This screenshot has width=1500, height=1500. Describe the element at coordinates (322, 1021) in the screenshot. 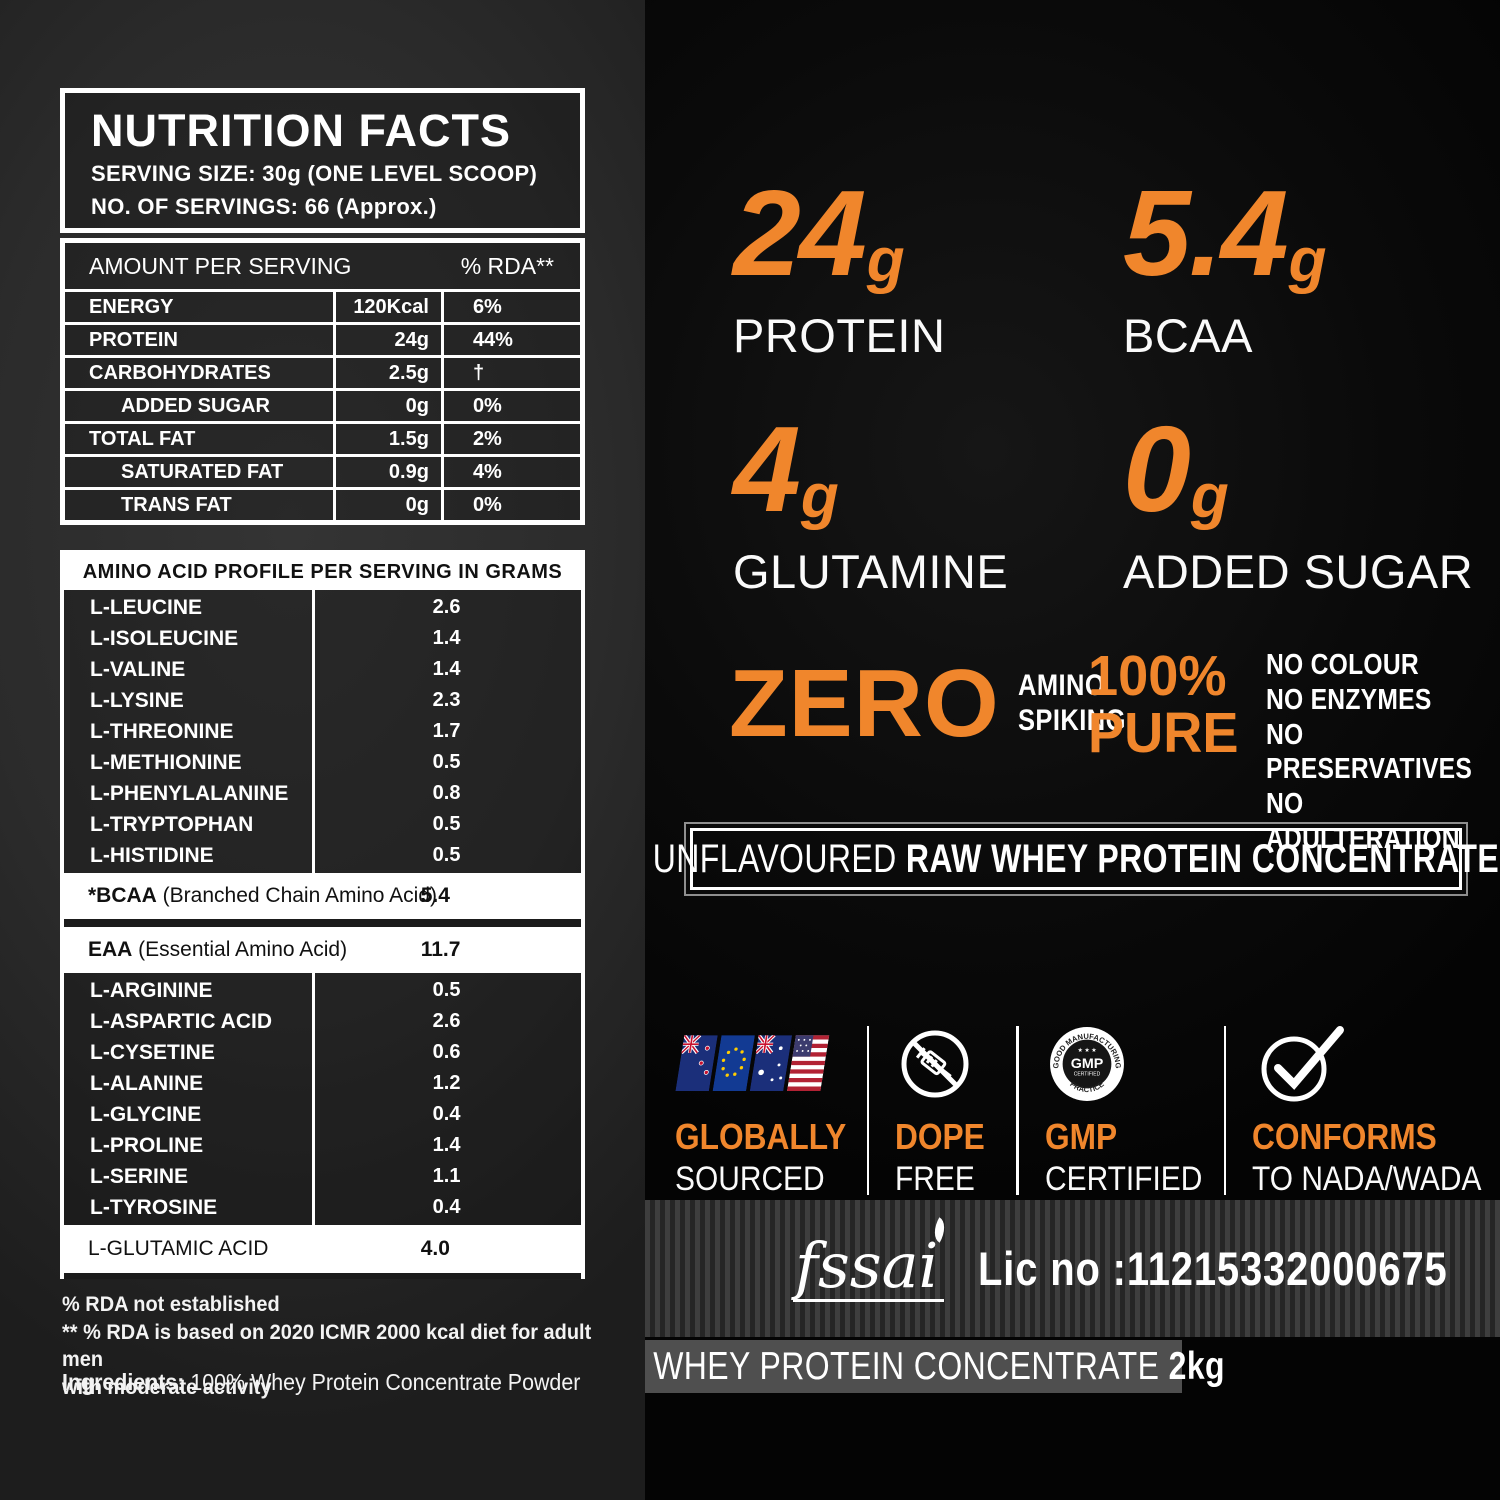

I see `amino-row: L-ASPARTIC ACID 2.6` at that location.